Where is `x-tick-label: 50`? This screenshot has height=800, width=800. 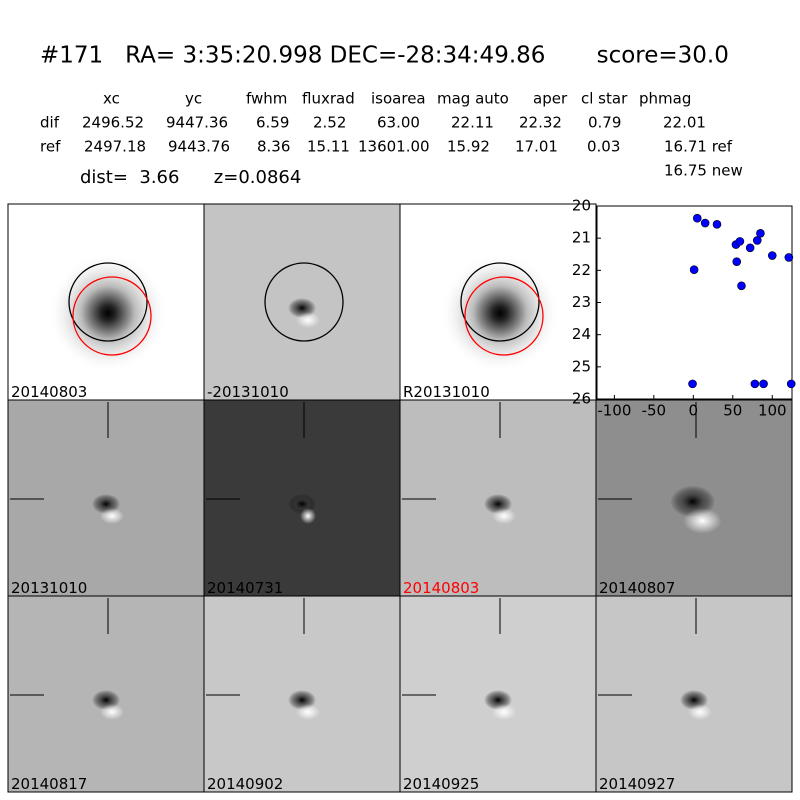 x-tick-label: 50 is located at coordinates (732, 411).